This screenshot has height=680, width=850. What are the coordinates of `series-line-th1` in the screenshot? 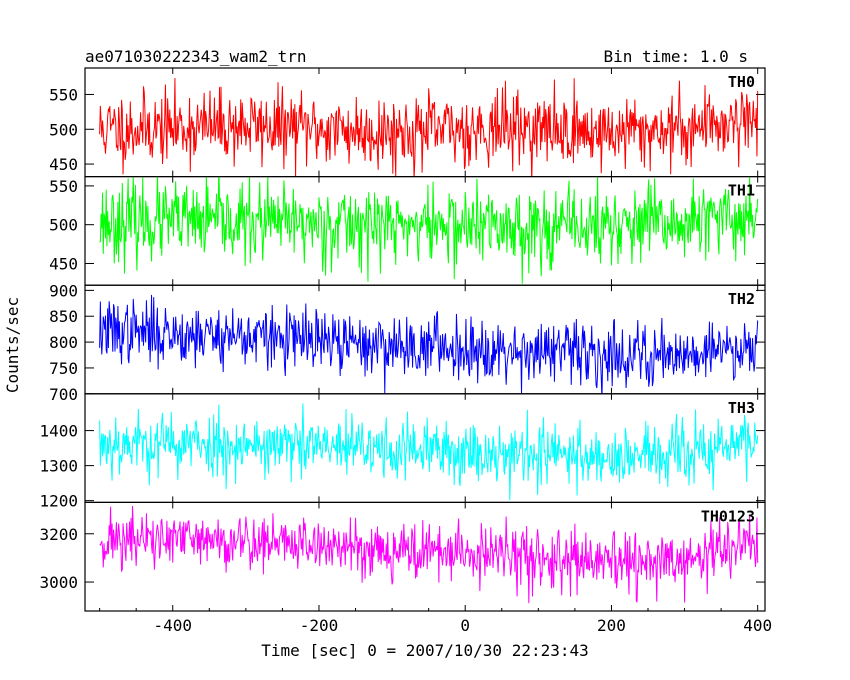 It's located at (429, 230).